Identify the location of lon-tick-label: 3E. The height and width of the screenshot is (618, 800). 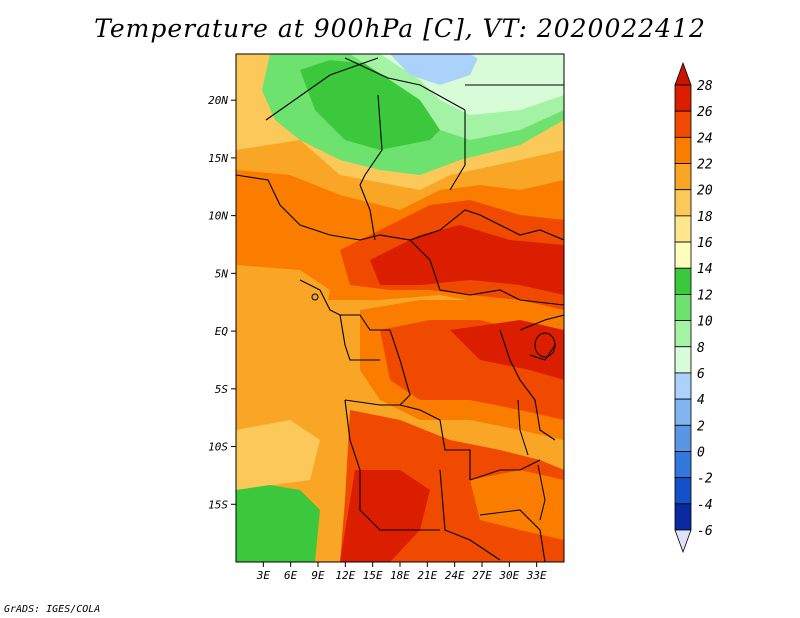
(263, 575).